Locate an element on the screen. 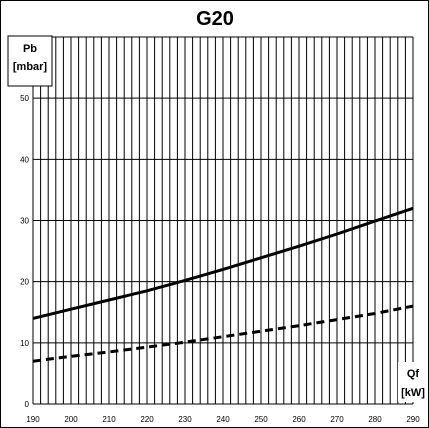 This screenshot has width=429, height=428. y-axis-label-box is located at coordinates (30, 61).